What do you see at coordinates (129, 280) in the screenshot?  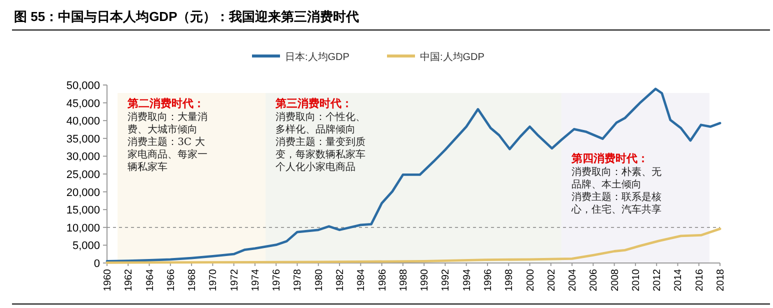 I see `x-tick-label: 1962` at bounding box center [129, 280].